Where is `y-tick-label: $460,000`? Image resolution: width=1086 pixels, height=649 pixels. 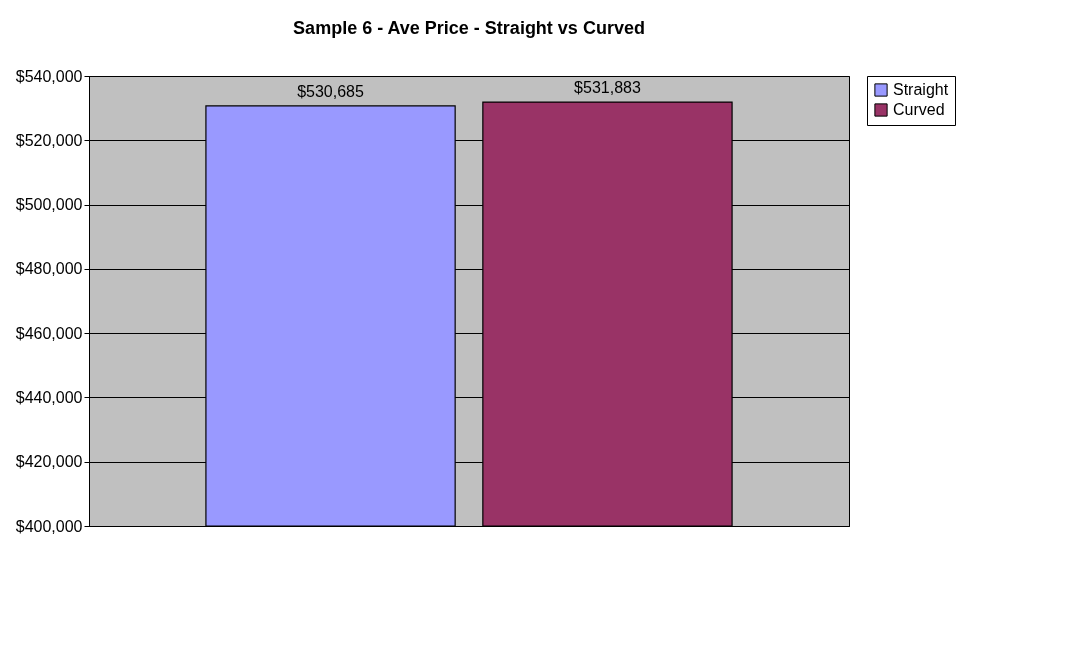 y-tick-label: $460,000 is located at coordinates (49, 333).